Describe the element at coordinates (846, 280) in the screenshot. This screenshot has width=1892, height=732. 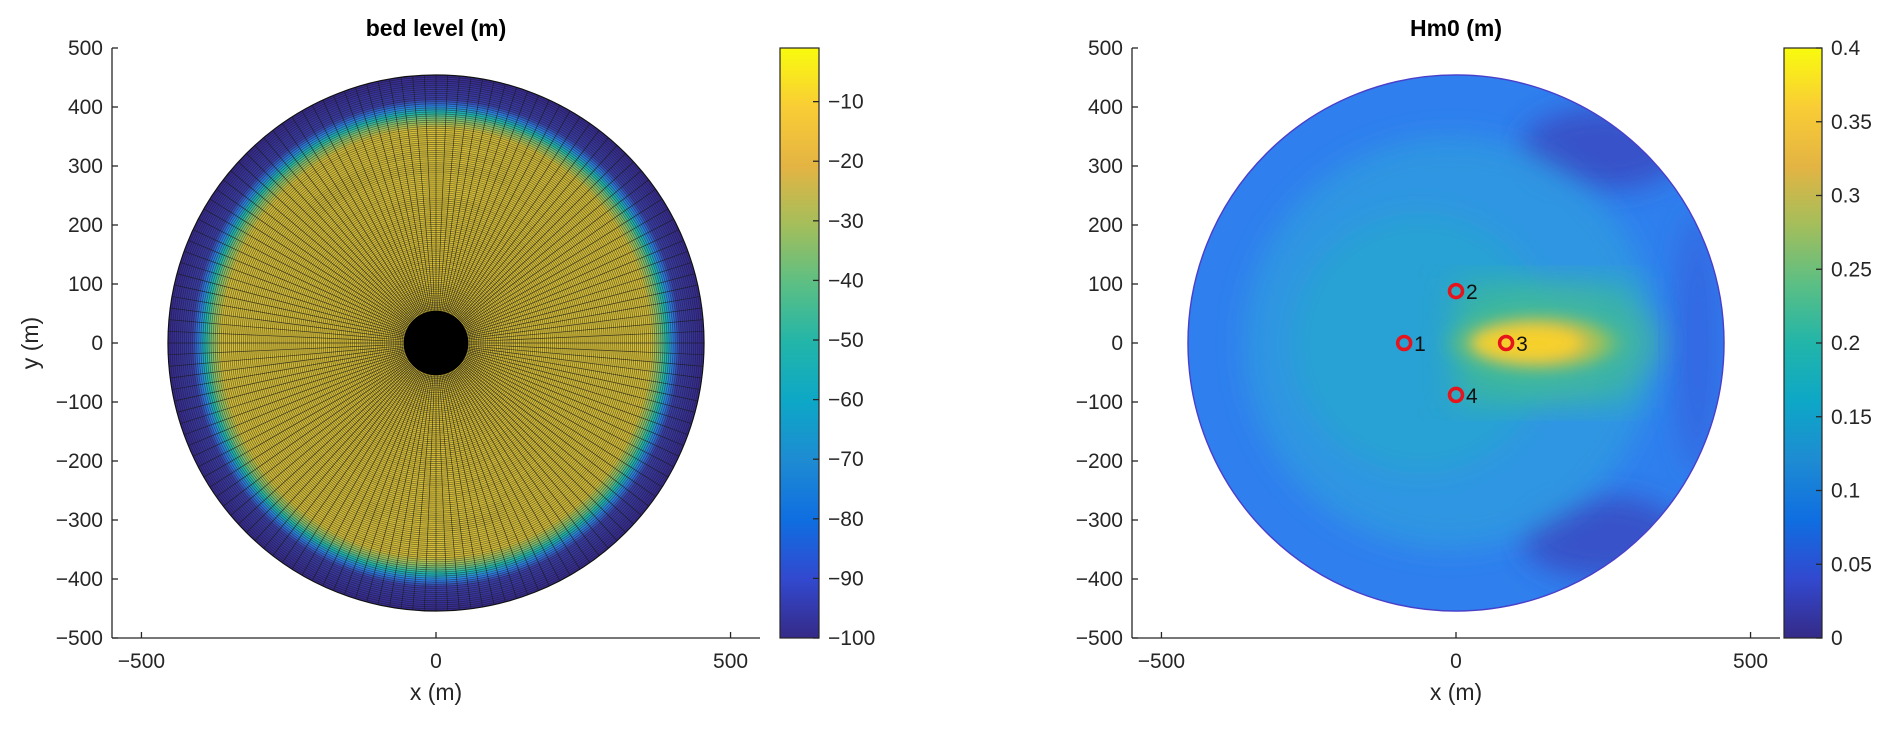
I see `bed-level-colorbar-tick-label: −40` at that location.